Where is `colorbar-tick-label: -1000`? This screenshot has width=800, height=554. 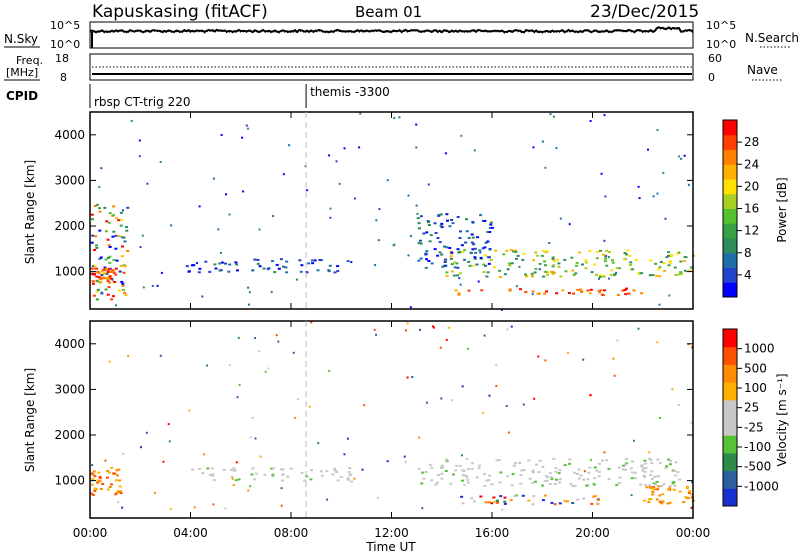
colorbar-tick-label: -1000 is located at coordinates (761, 486).